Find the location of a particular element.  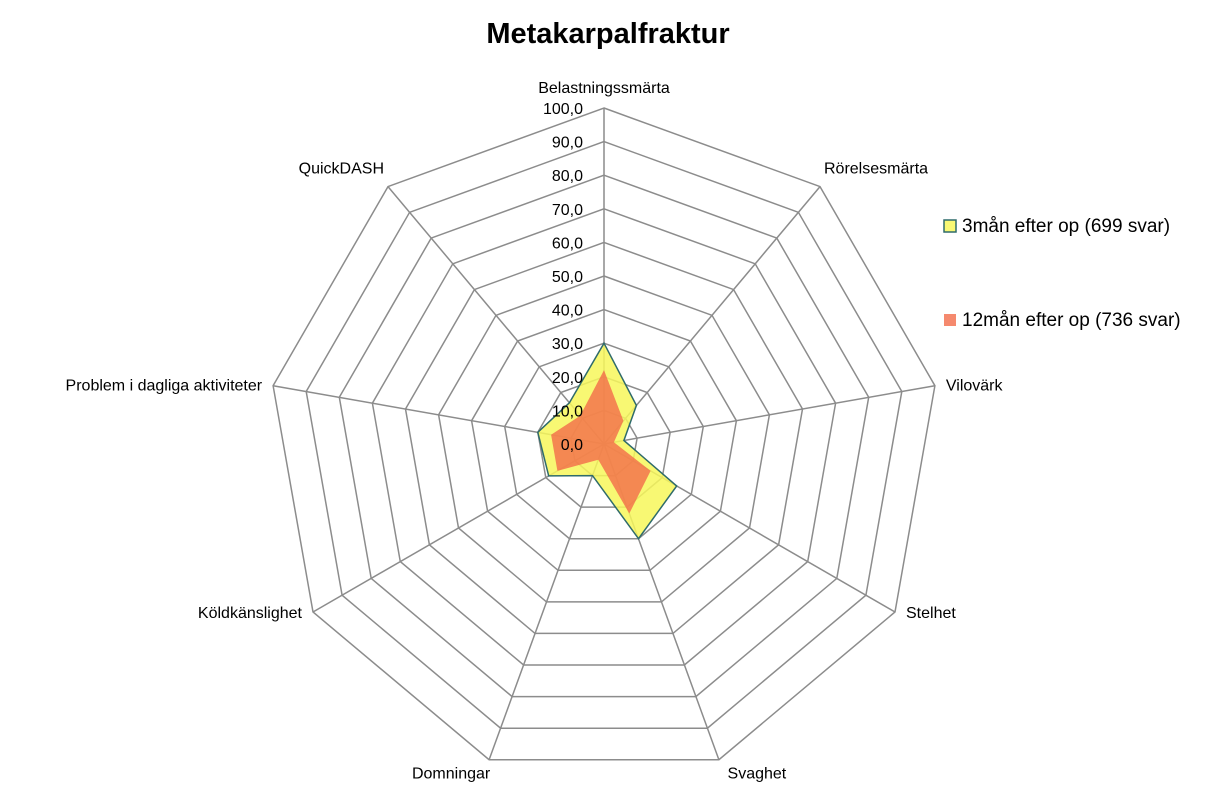

legend-label: 3mån efter op (699 svar) is located at coordinates (1066, 226).